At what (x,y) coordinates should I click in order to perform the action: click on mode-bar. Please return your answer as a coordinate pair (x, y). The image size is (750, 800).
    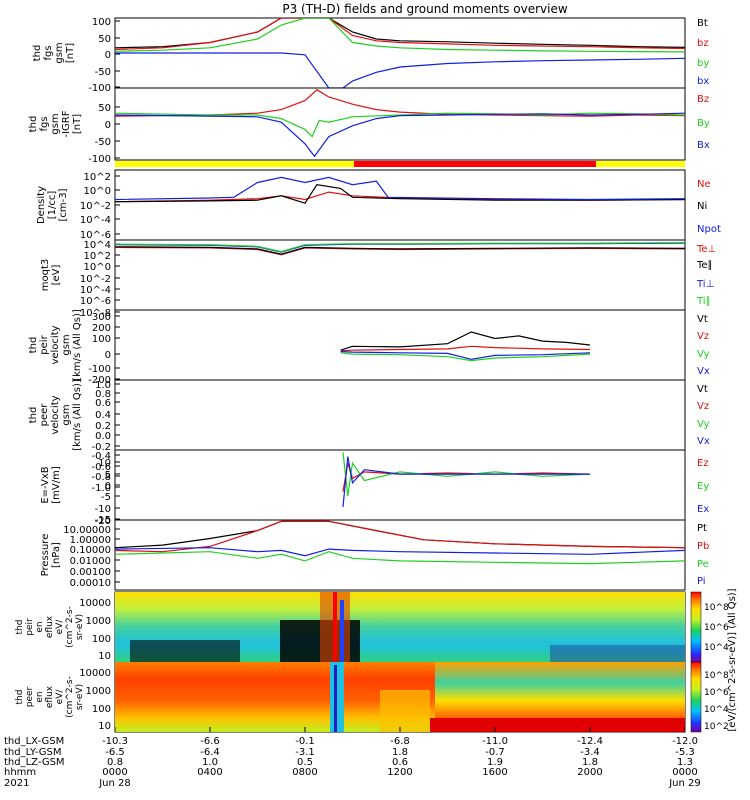
    Looking at the image, I should click on (400, 164).